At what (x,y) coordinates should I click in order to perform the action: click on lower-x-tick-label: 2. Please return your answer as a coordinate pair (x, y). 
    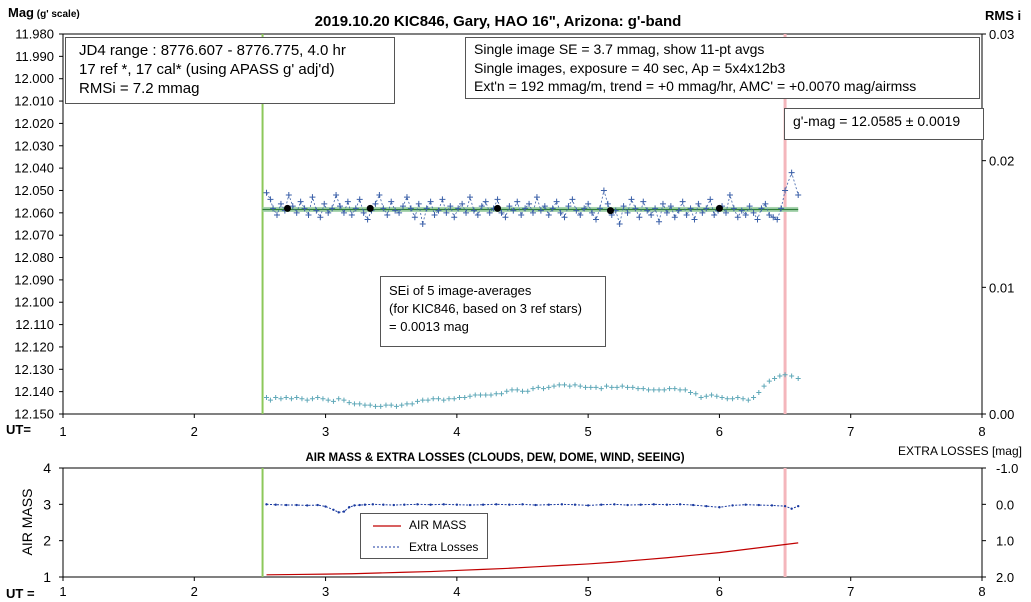
    Looking at the image, I should click on (194, 591).